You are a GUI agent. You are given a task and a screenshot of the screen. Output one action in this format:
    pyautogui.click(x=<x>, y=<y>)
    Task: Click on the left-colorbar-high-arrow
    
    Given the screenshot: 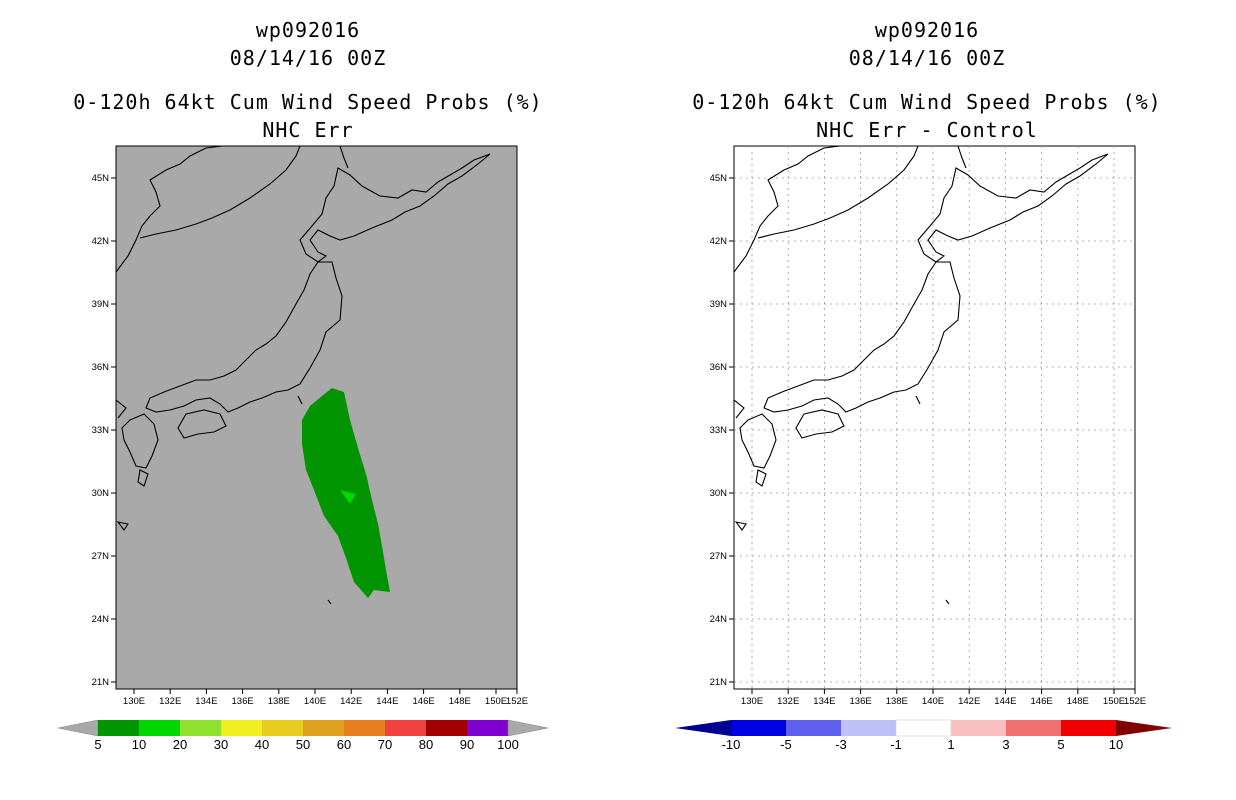 What is the action you would take?
    pyautogui.click(x=528, y=728)
    